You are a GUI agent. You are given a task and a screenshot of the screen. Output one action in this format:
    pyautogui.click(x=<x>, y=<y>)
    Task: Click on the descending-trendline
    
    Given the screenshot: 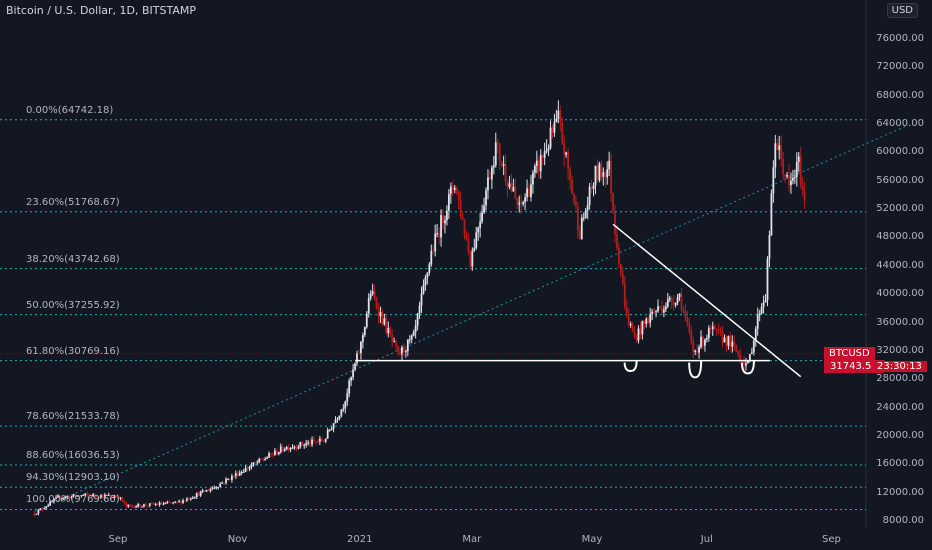 What is the action you would take?
    pyautogui.click(x=707, y=300)
    